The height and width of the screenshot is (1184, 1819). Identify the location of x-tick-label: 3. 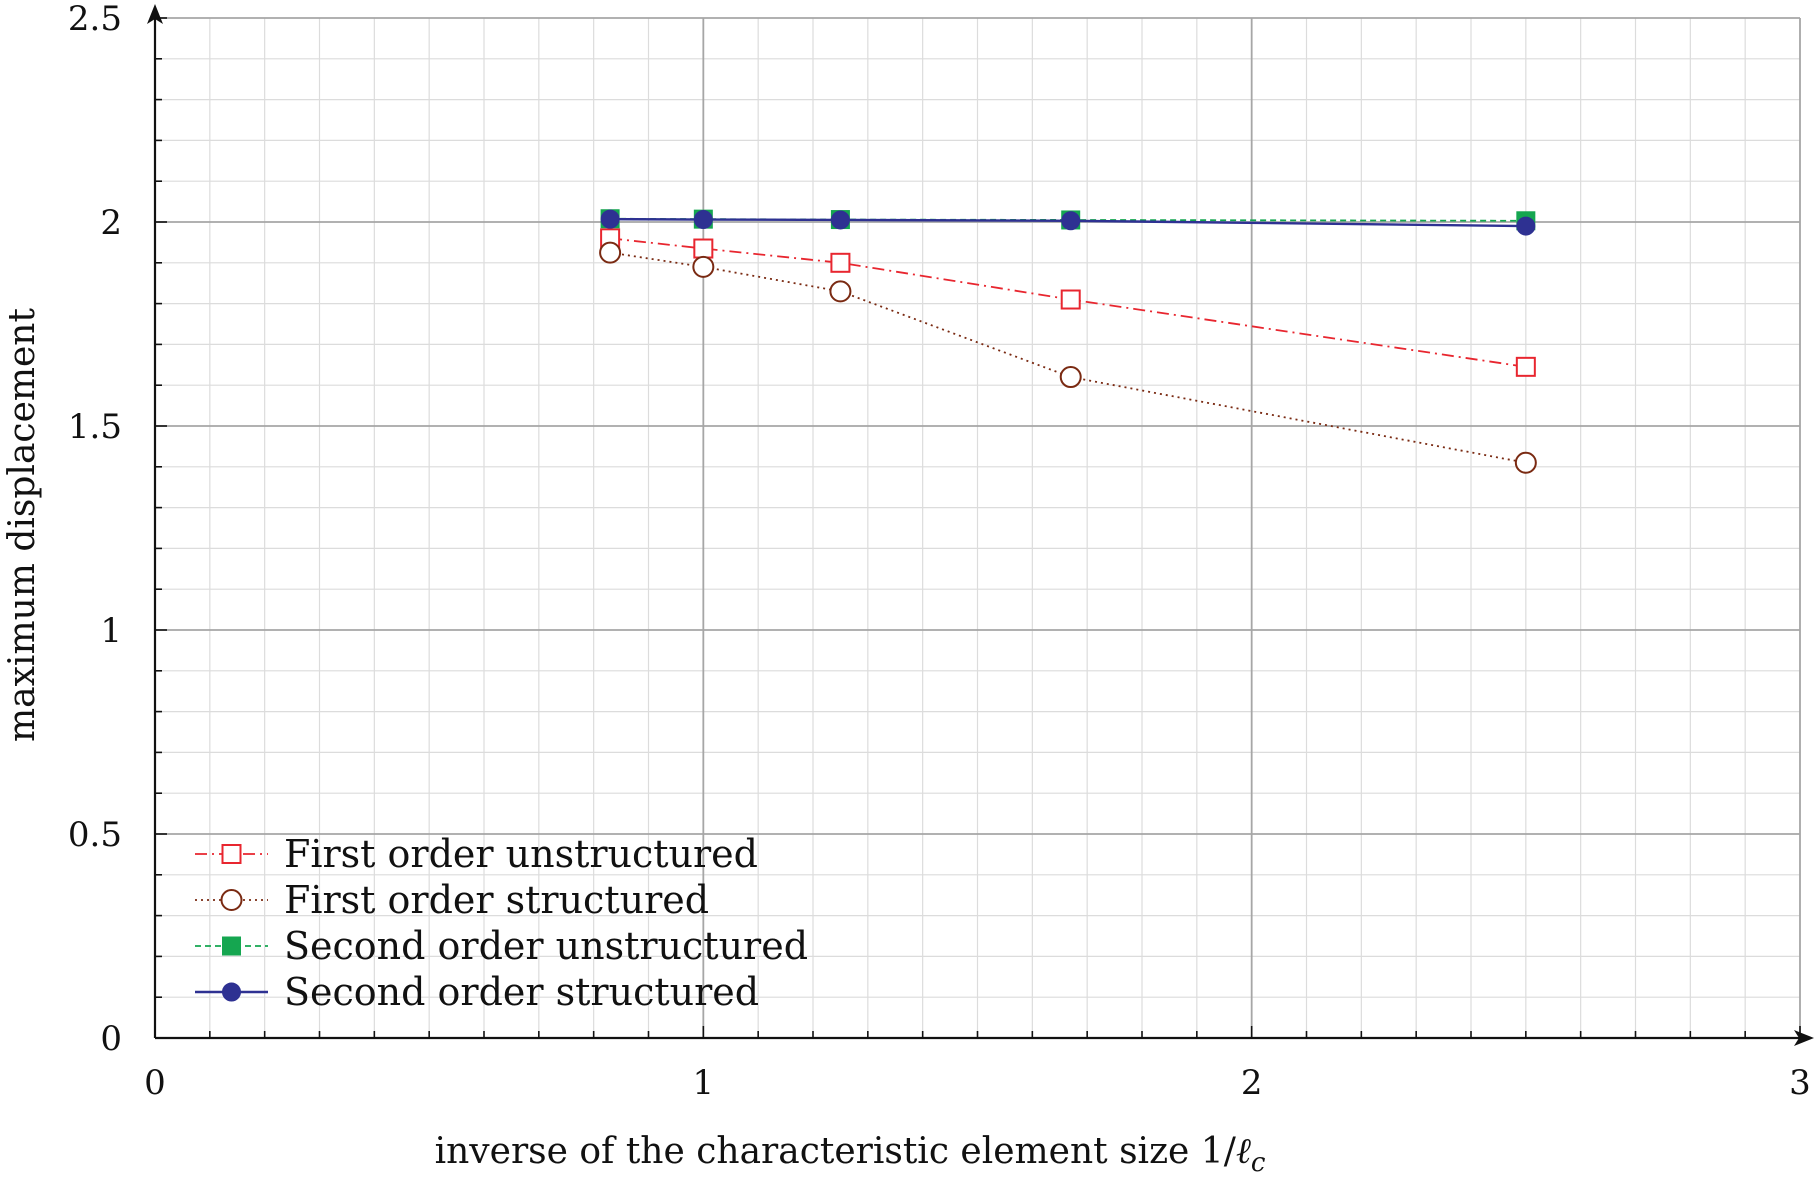
(1800, 1083).